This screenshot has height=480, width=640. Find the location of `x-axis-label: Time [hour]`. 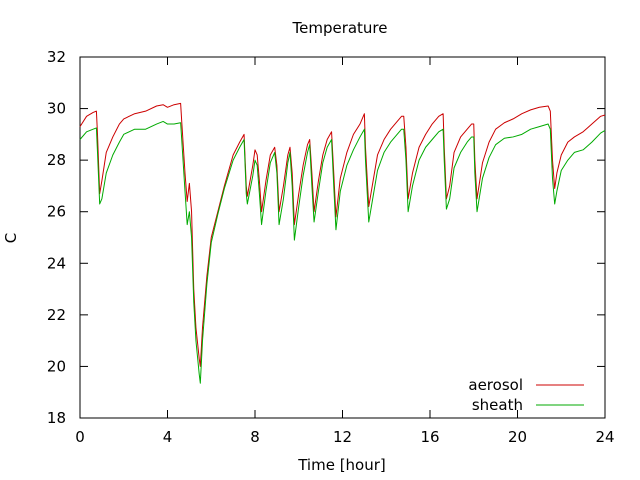

x-axis-label: Time [hour] is located at coordinates (341, 465).